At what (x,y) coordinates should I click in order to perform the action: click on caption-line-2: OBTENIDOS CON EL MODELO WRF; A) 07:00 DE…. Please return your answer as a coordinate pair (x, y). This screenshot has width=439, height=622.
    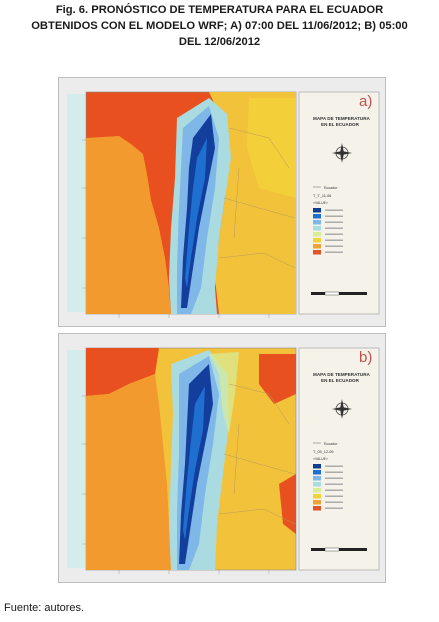
    Looking at the image, I should click on (219, 26).